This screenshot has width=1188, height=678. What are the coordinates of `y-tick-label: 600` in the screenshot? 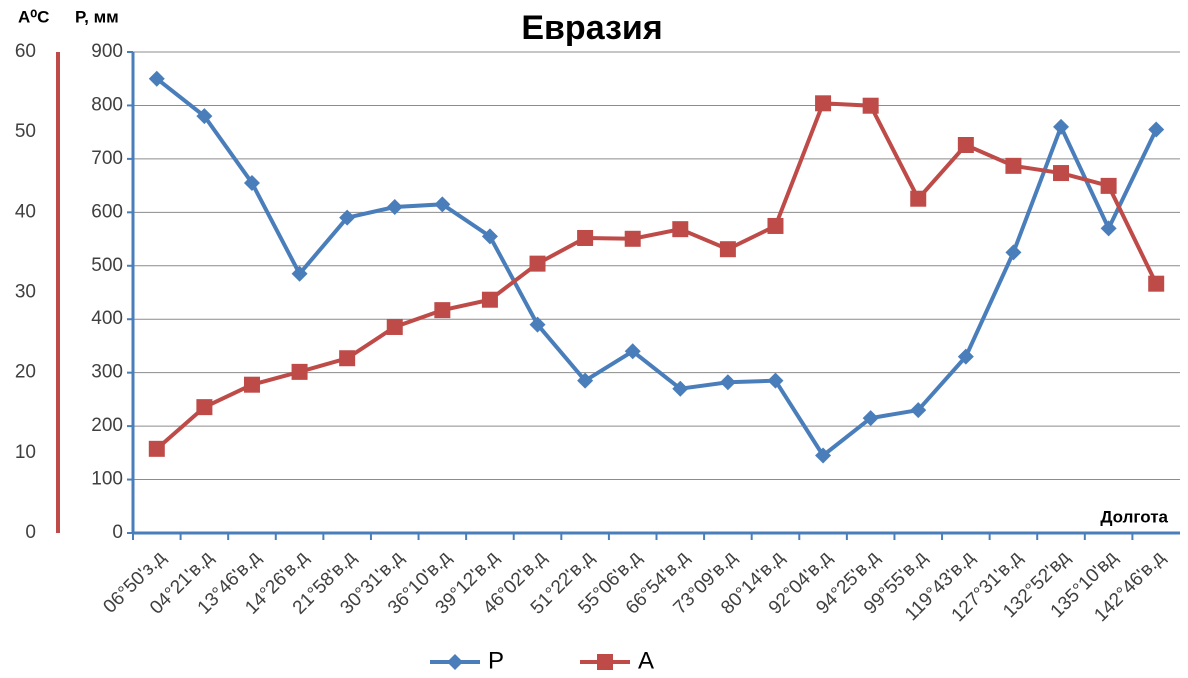 It's located at (107, 211).